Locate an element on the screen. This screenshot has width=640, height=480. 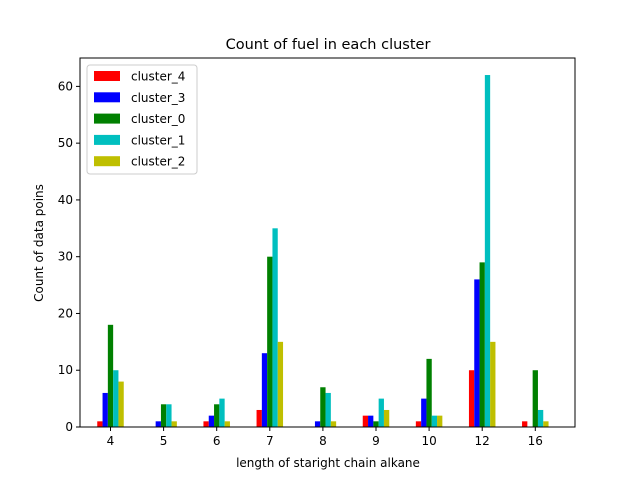
y-tick-label: 0 is located at coordinates (69, 427).